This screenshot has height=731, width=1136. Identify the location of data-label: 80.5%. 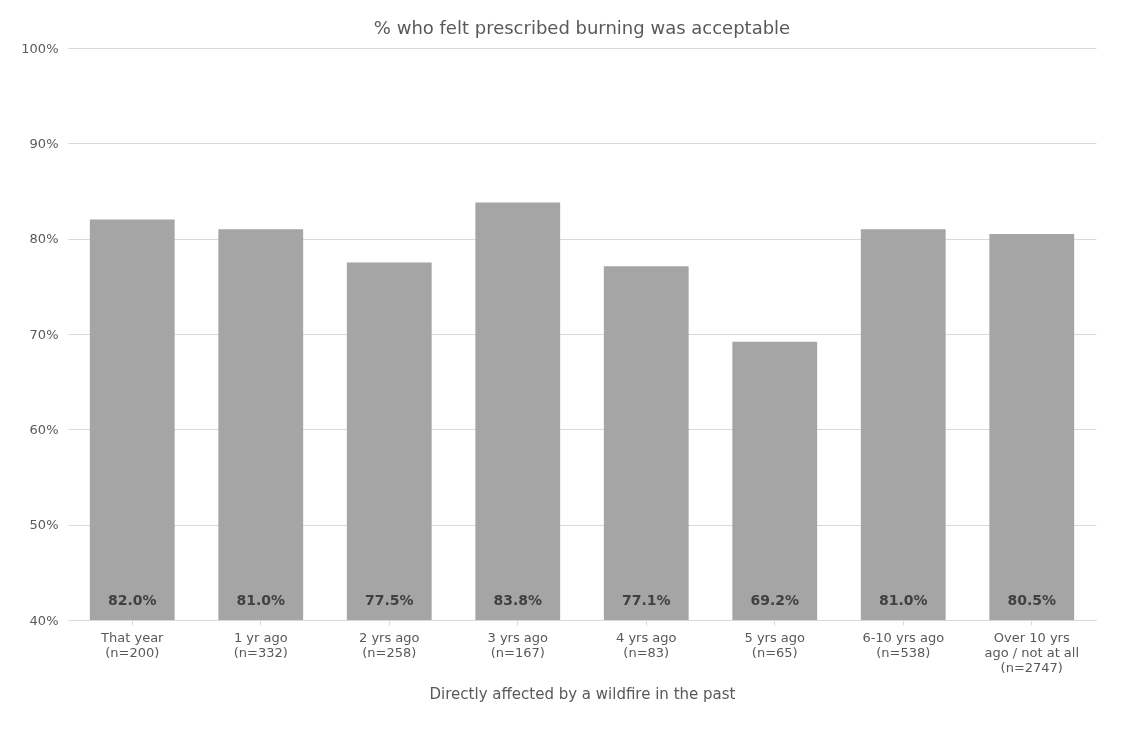
(1032, 600).